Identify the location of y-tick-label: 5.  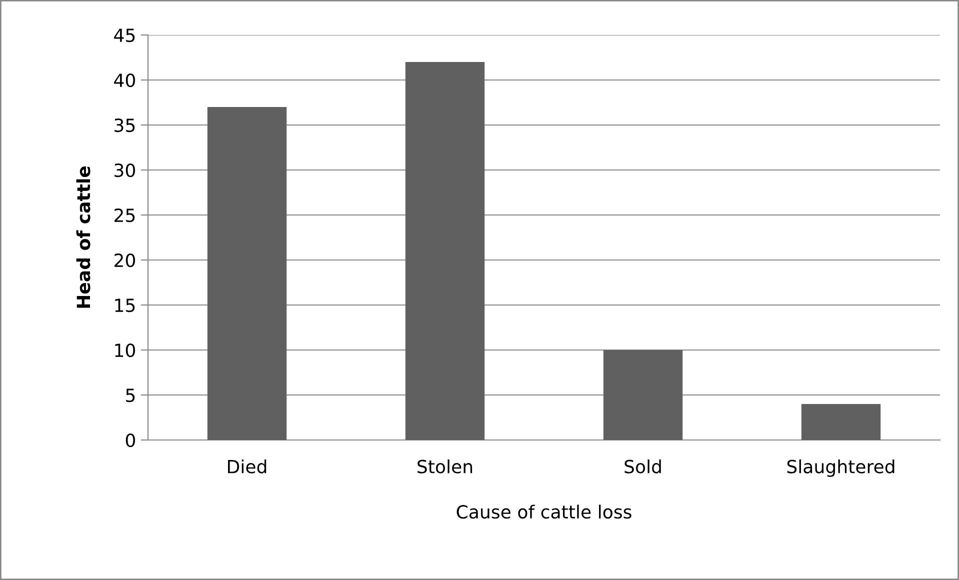
(130, 395).